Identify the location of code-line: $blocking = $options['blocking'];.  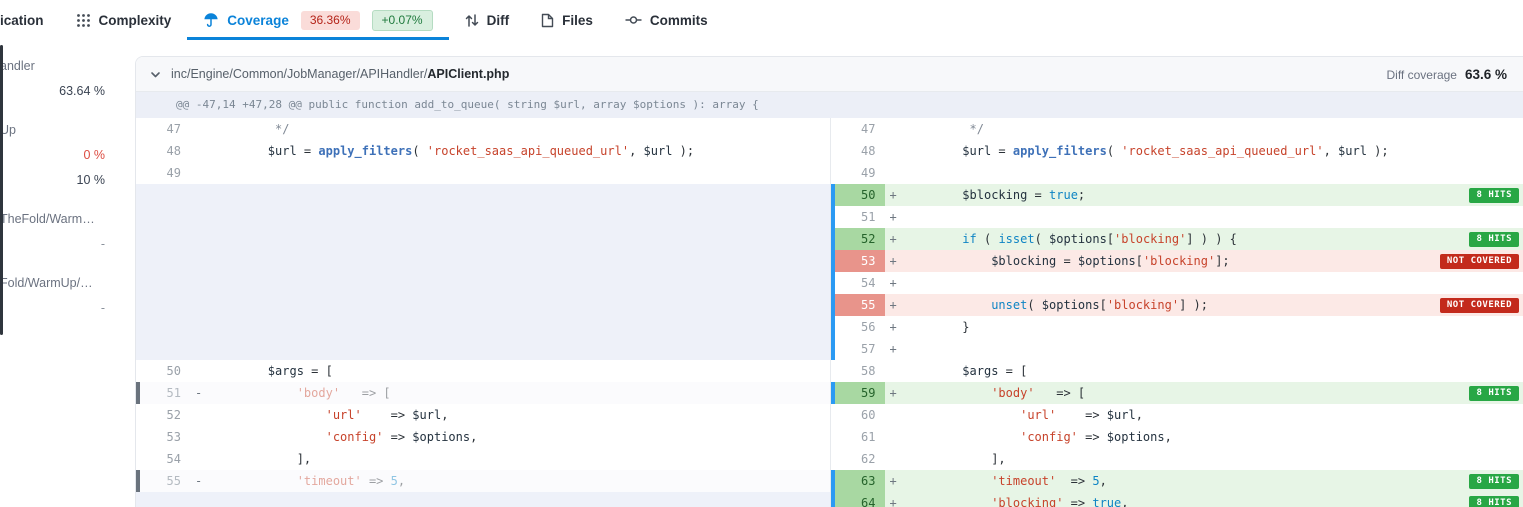
(1110, 261).